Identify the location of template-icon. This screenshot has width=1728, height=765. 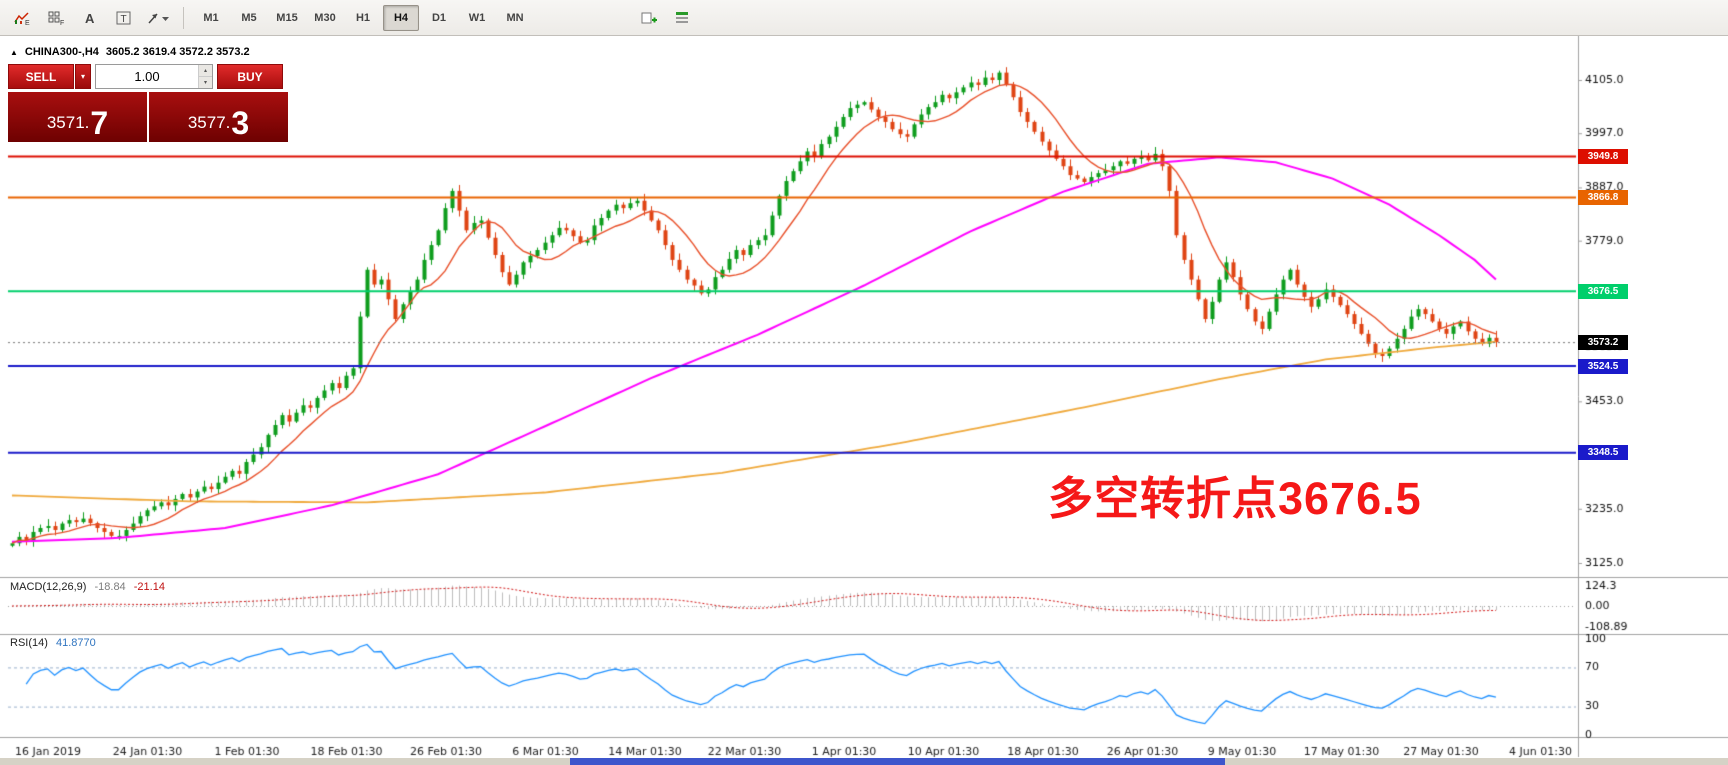
(683, 18).